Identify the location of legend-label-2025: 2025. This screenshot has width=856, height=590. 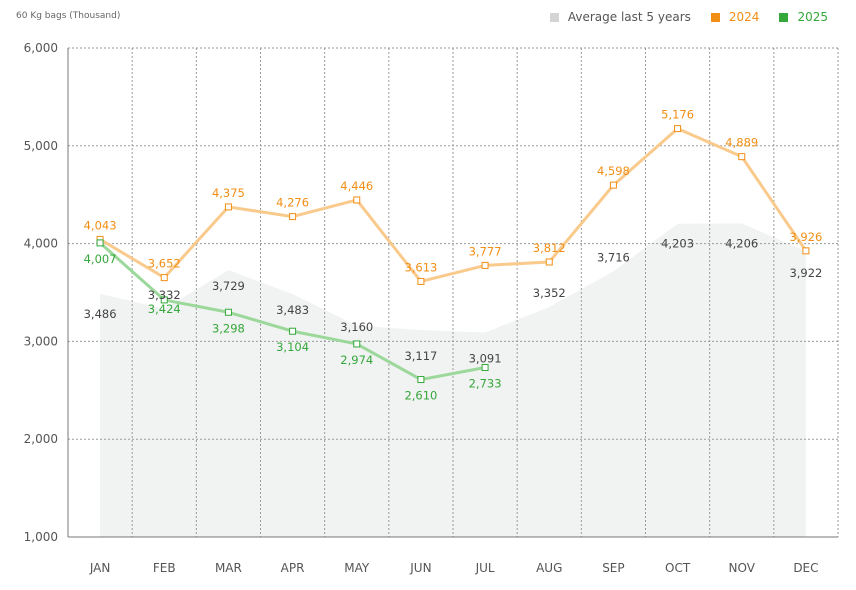
(812, 17).